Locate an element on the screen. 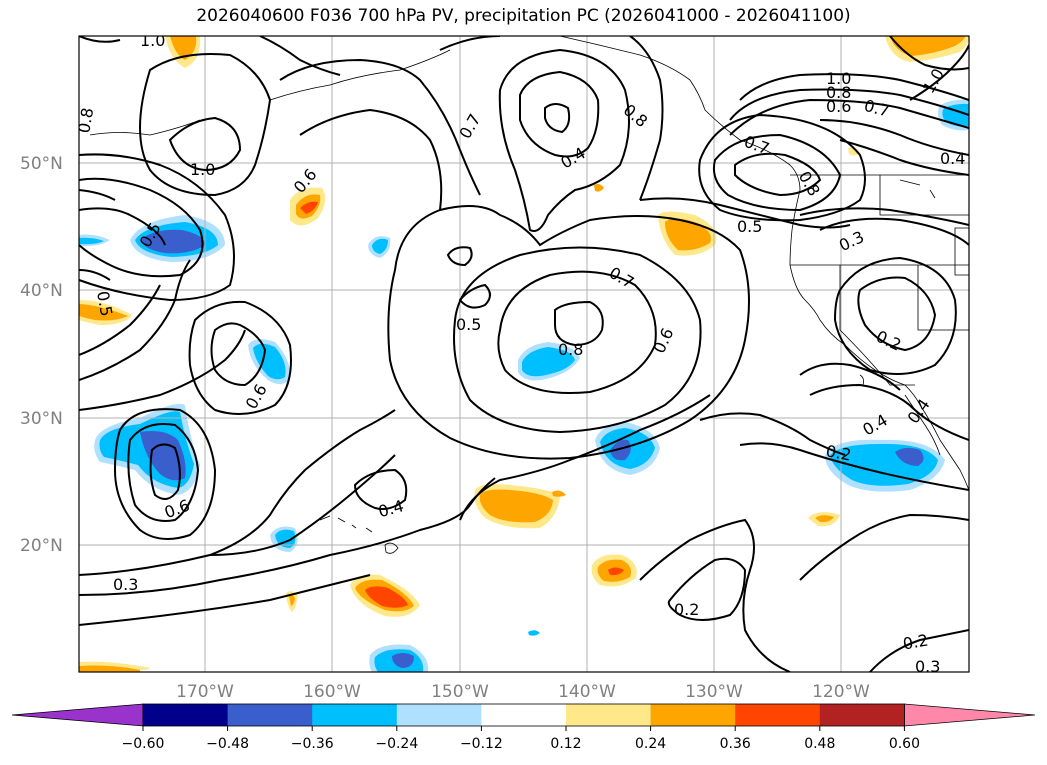 The width and height of the screenshot is (1047, 765). colorbar-extend-min is located at coordinates (77, 715).